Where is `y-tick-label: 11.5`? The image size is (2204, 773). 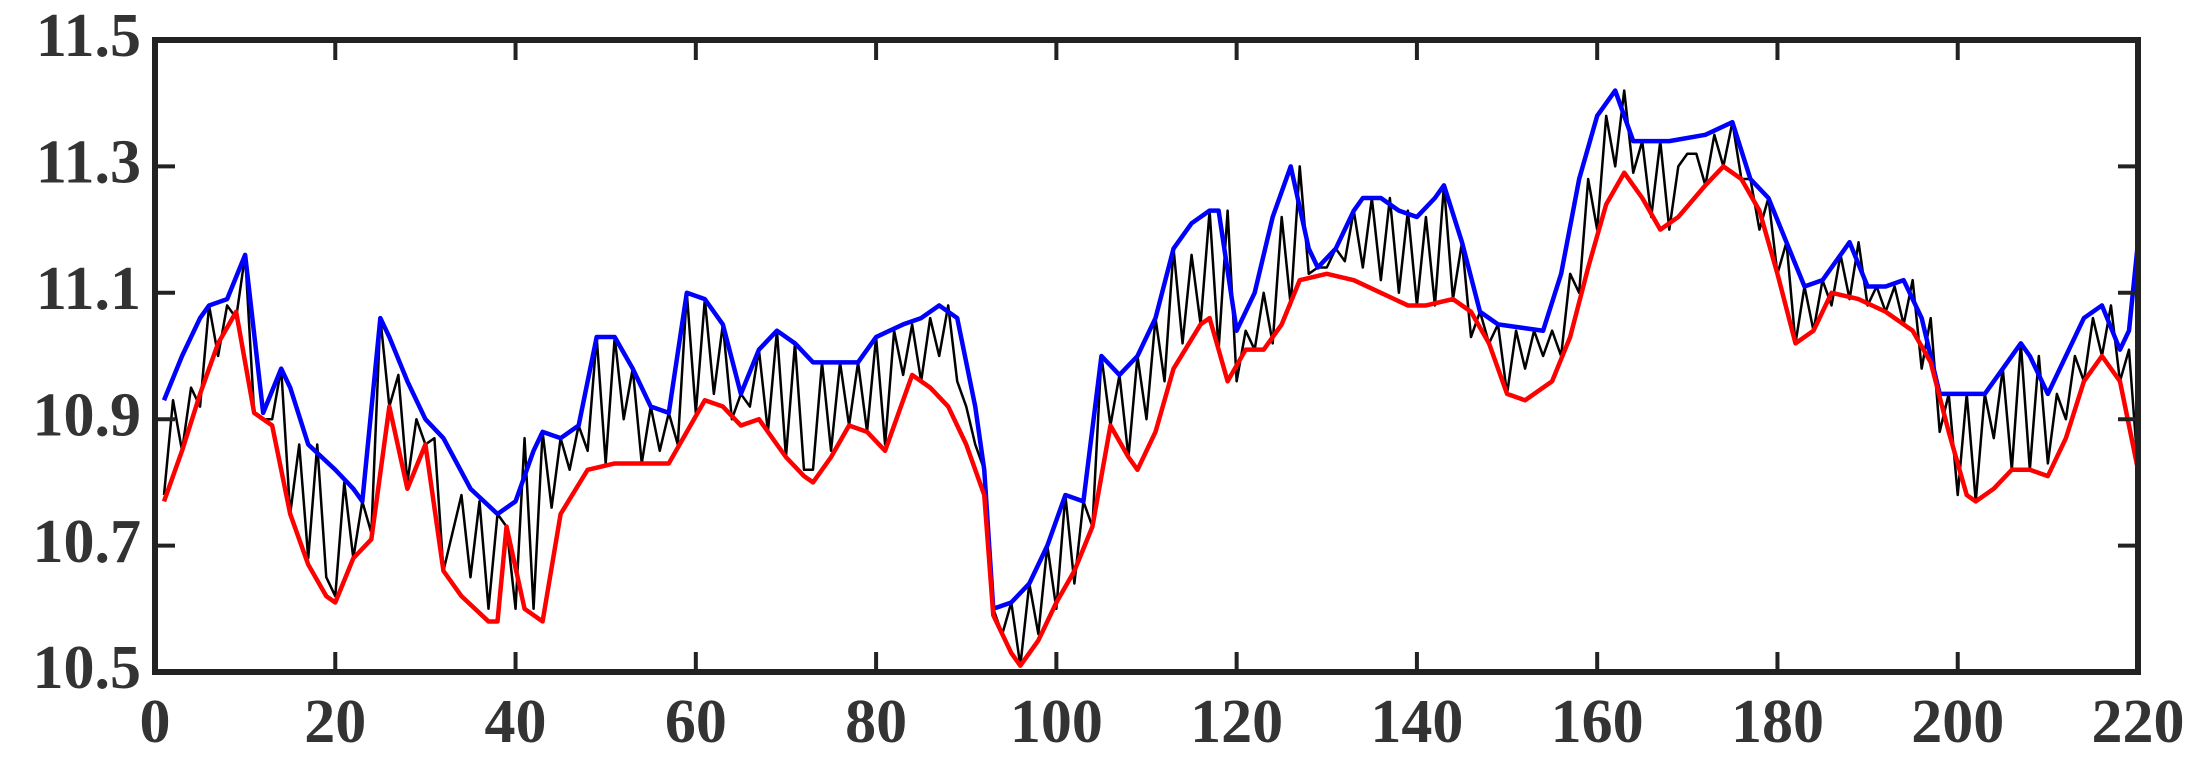
y-tick-label: 11.5 is located at coordinates (88, 36).